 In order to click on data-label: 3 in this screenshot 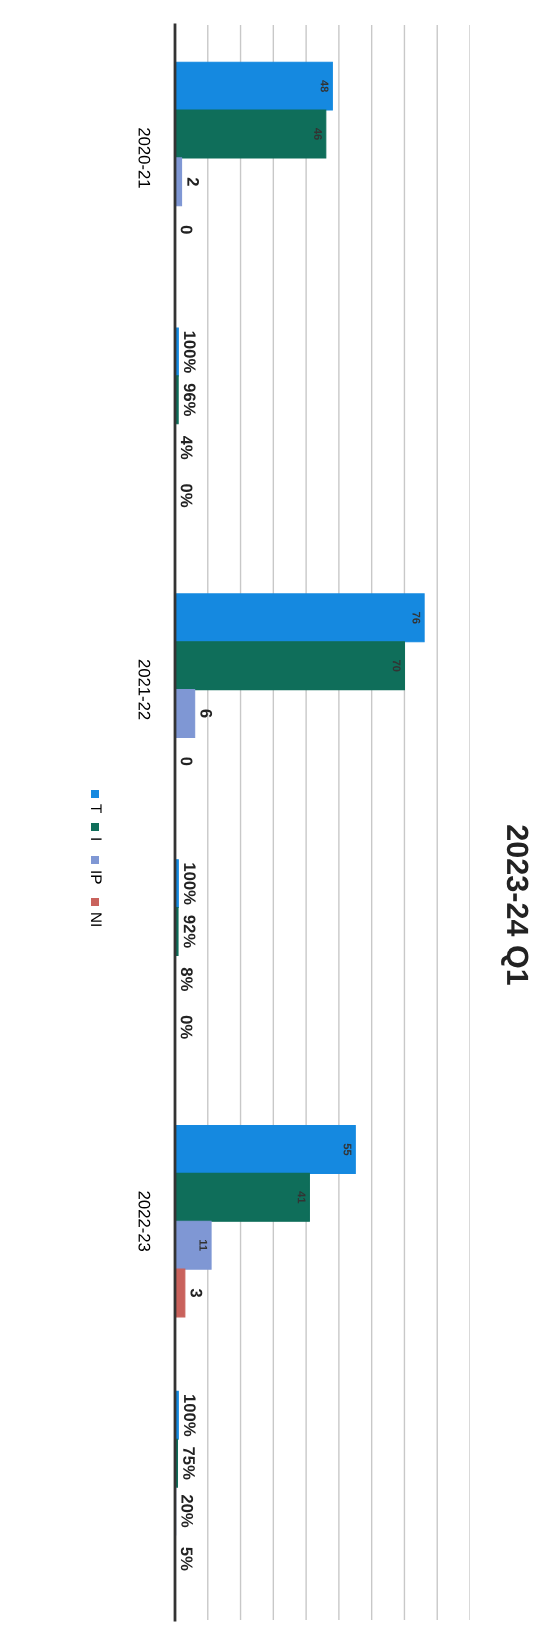, I will do `click(196, 1293)`.